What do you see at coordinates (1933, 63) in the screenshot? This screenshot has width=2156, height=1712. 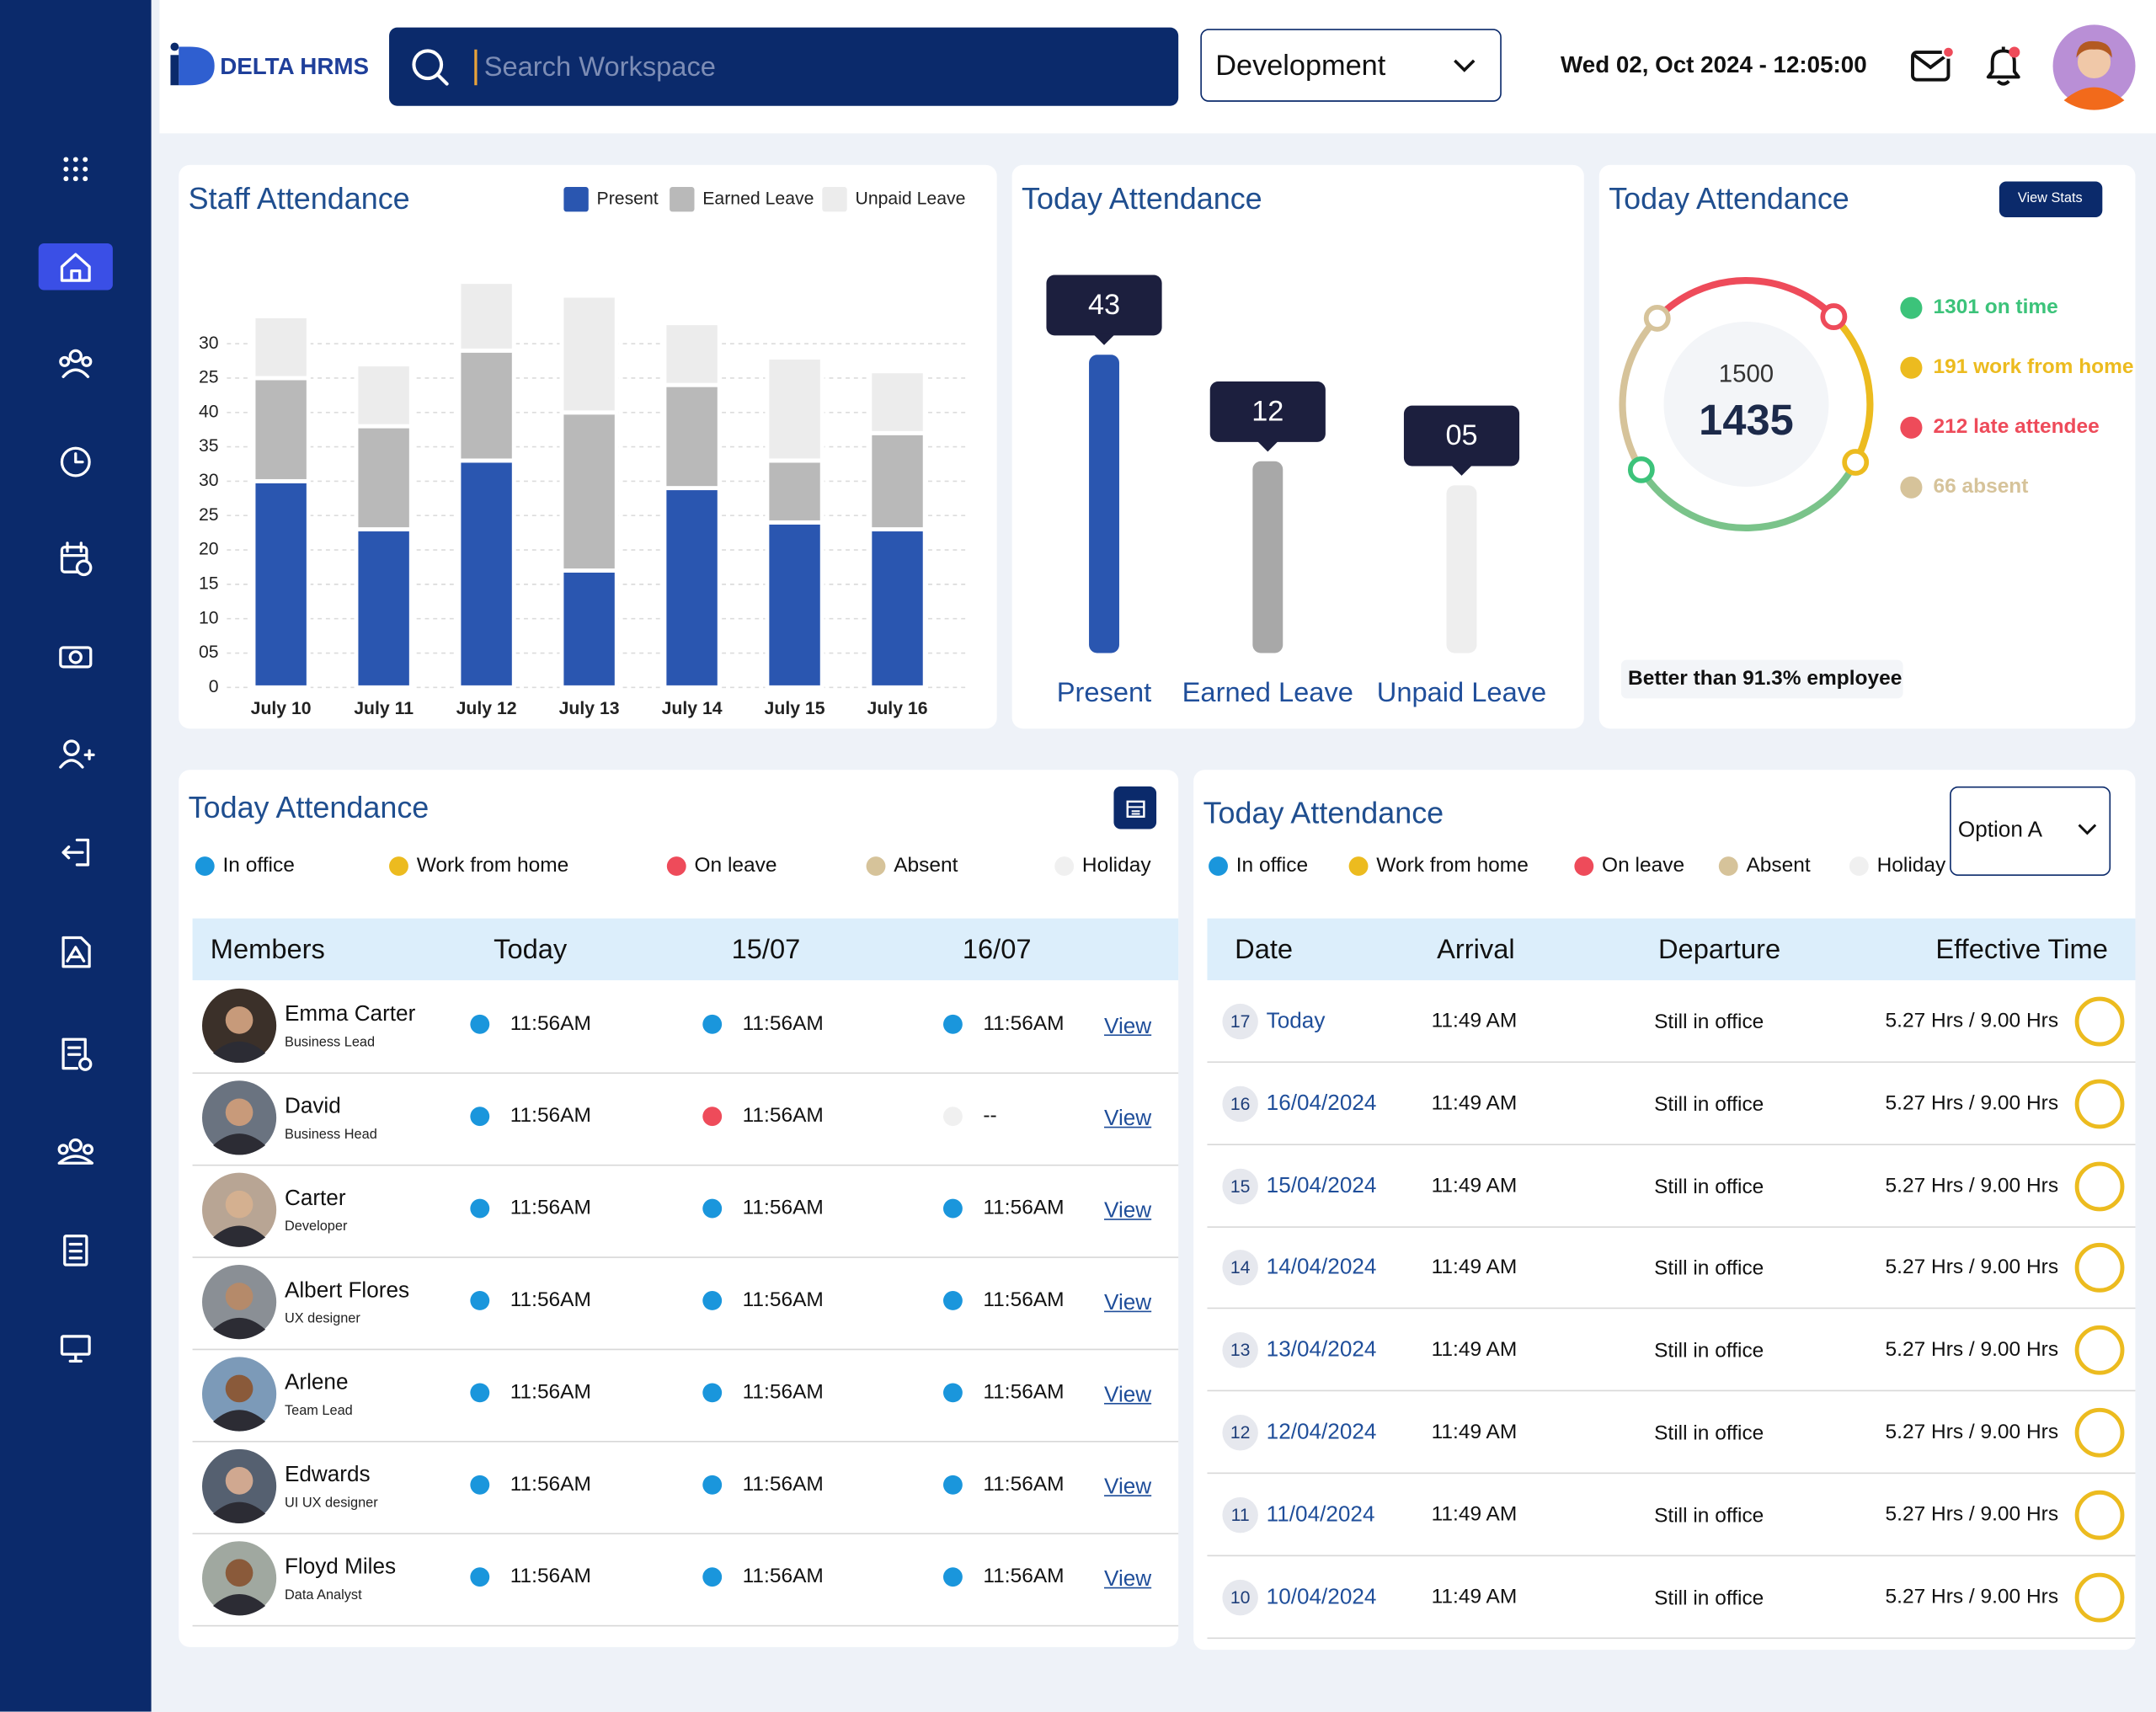 I see `mail-icon` at bounding box center [1933, 63].